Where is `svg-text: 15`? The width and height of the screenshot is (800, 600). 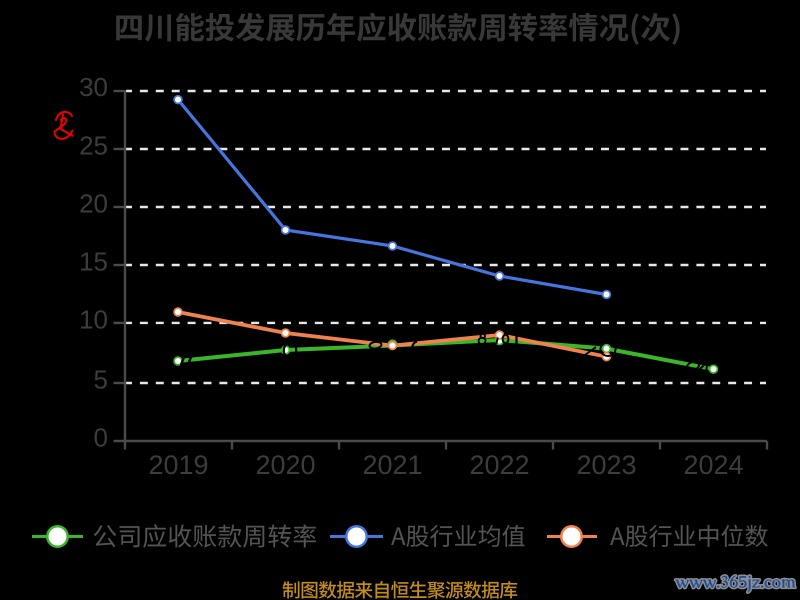
svg-text: 15 is located at coordinates (93, 262).